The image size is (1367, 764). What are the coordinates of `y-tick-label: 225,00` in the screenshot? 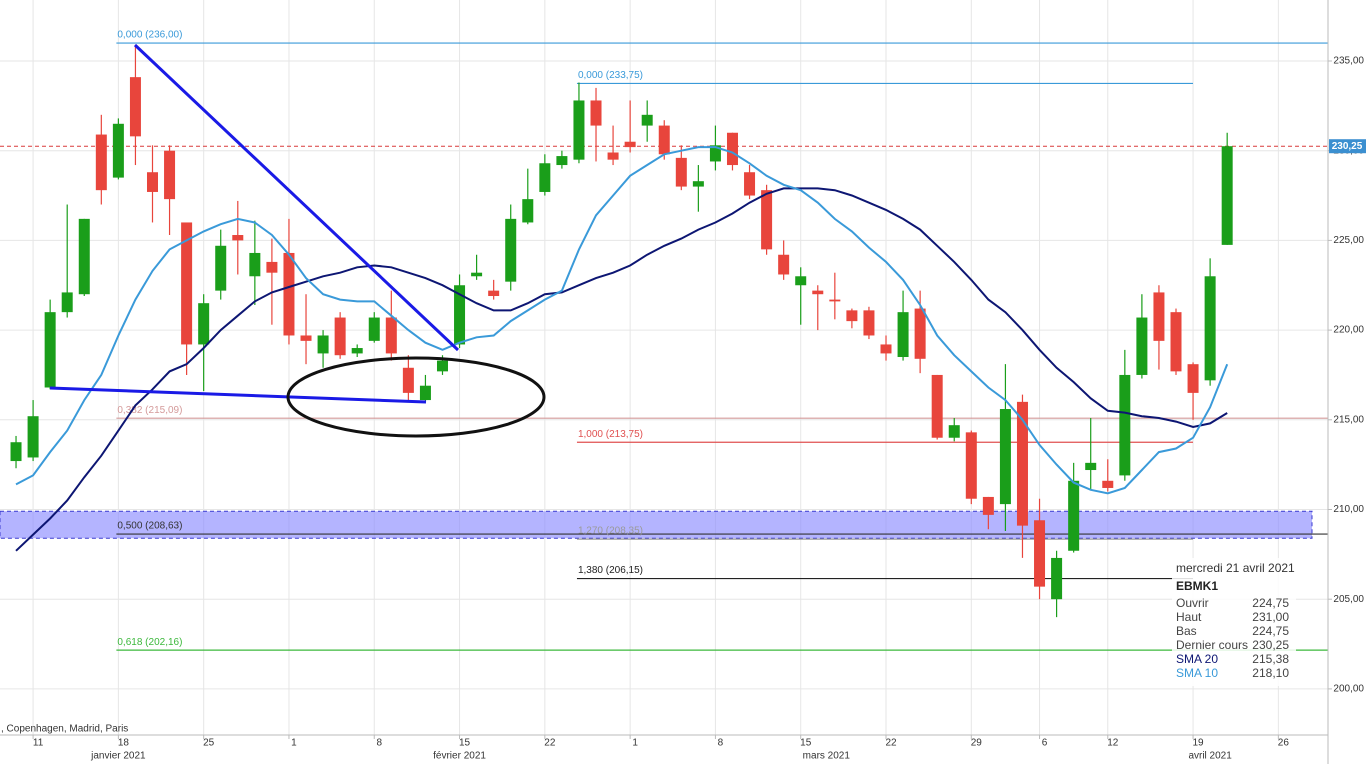 It's located at (1348, 240).